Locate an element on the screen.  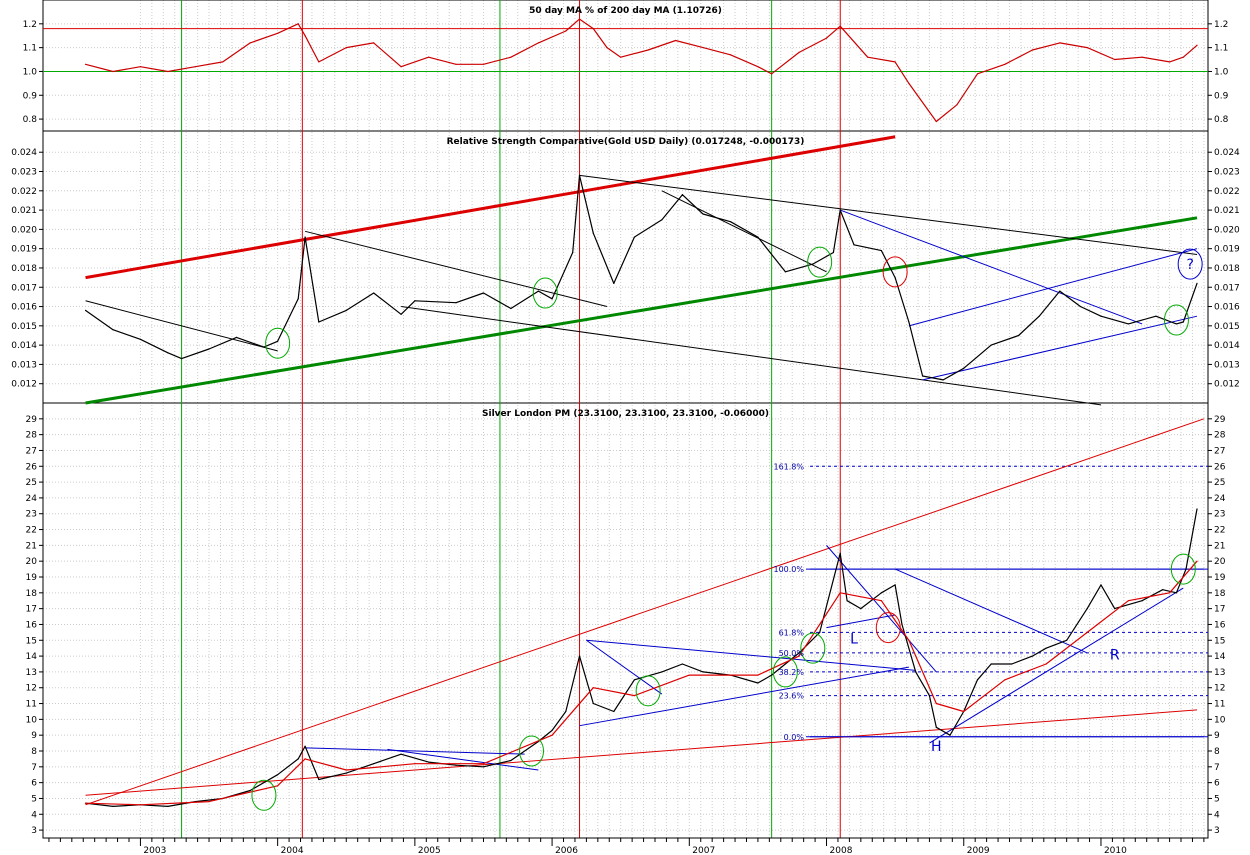
y-tick-label-right: 0.017 is located at coordinates (1227, 288).